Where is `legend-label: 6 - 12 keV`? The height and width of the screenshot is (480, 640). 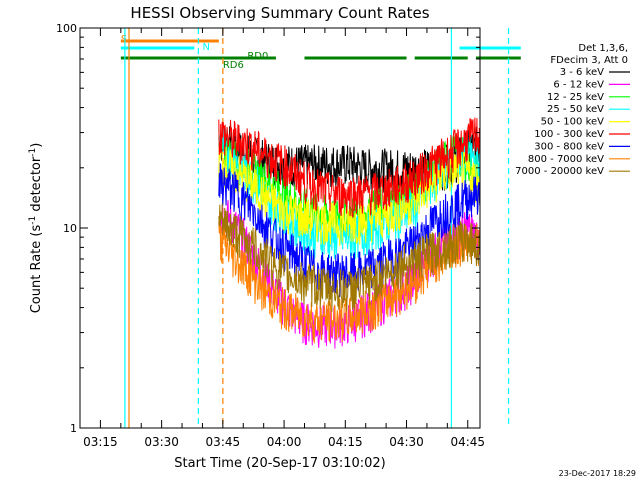
legend-label: 6 - 12 keV is located at coordinates (578, 84).